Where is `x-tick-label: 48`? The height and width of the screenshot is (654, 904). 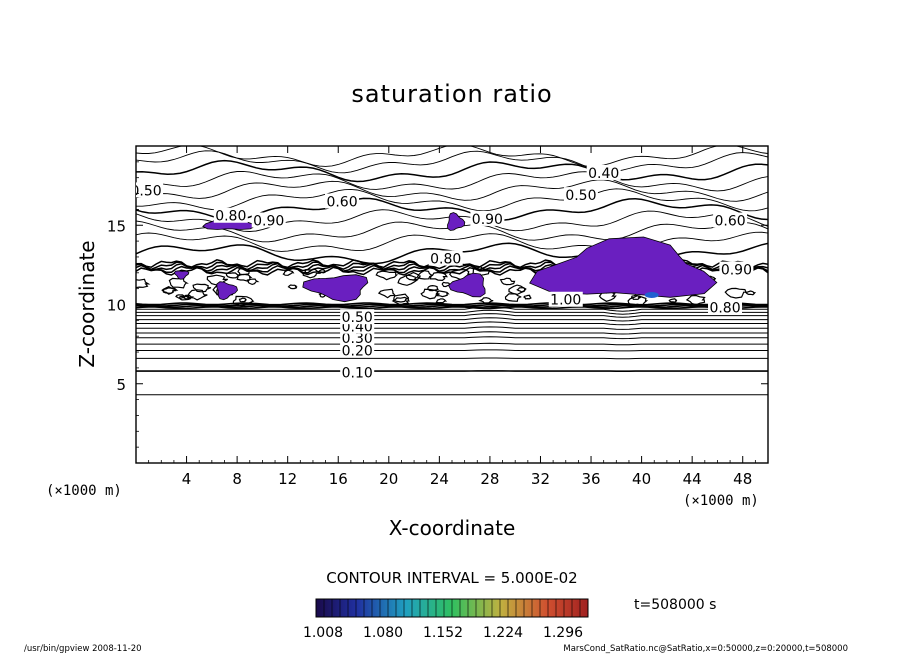 x-tick-label: 48 is located at coordinates (742, 479).